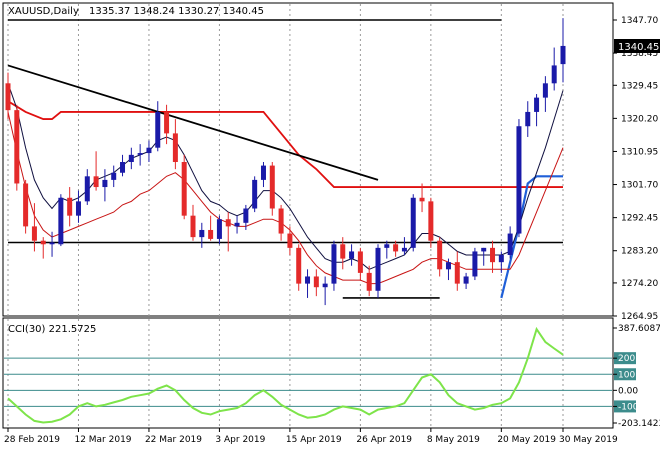  Describe the element at coordinates (526, 440) in the screenshot. I see `time-tick-label: 20 May 2019` at that location.